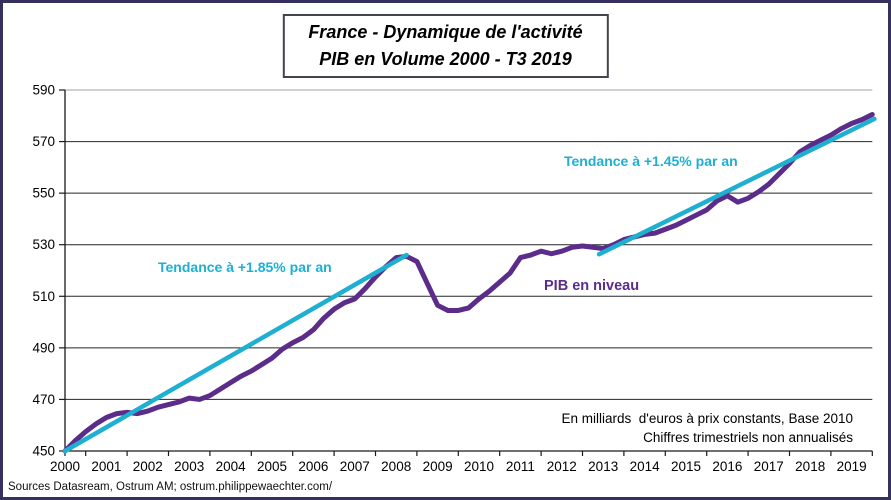  Describe the element at coordinates (651, 161) in the screenshot. I see `trend2-label: Tendance à +1.45% par an` at that location.